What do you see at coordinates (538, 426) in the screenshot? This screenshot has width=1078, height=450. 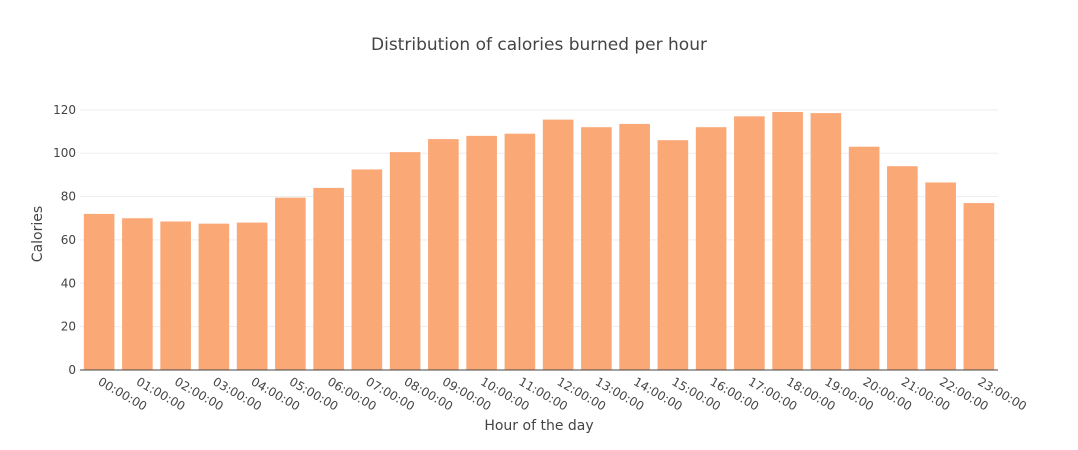 I see `x-axis-title: Hour of the day` at bounding box center [538, 426].